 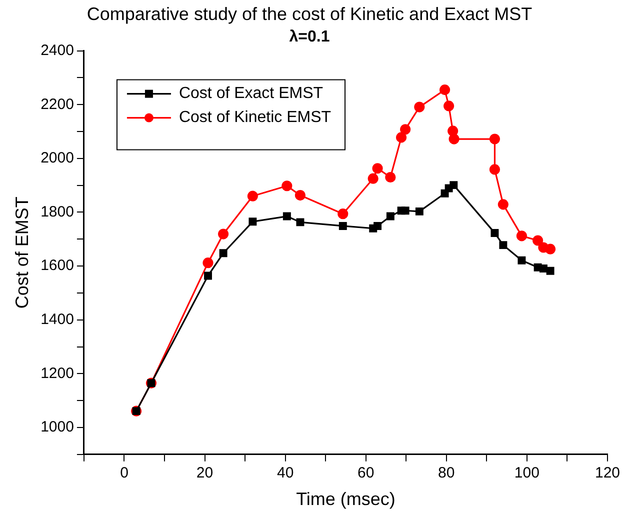 I want to click on chart-subtitle: λ=0.1, so click(x=309, y=37).